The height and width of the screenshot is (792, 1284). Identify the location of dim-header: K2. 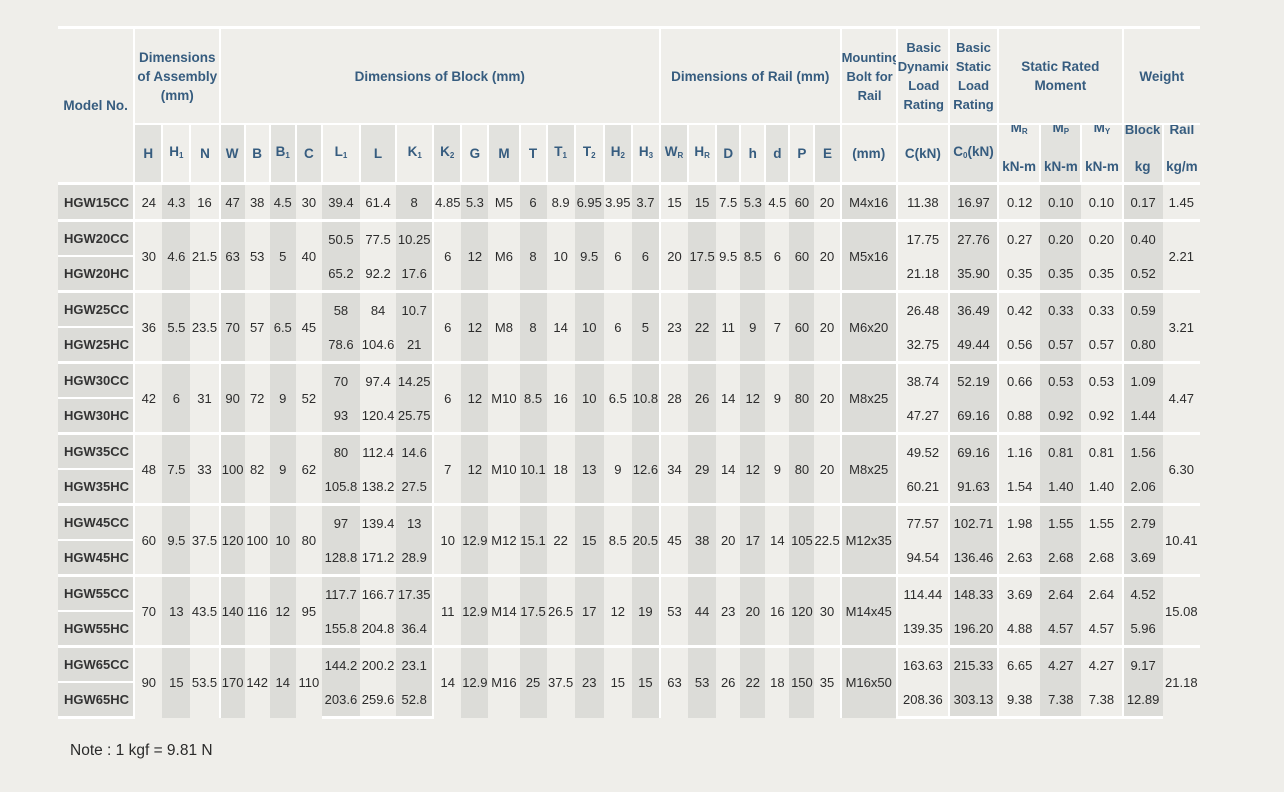
(447, 154).